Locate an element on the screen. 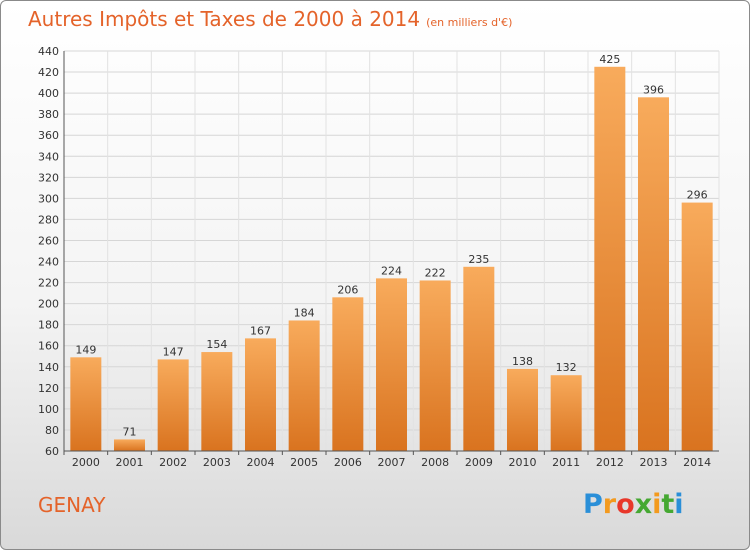 The height and width of the screenshot is (550, 750). y-tick-label: 200 is located at coordinates (48, 304).